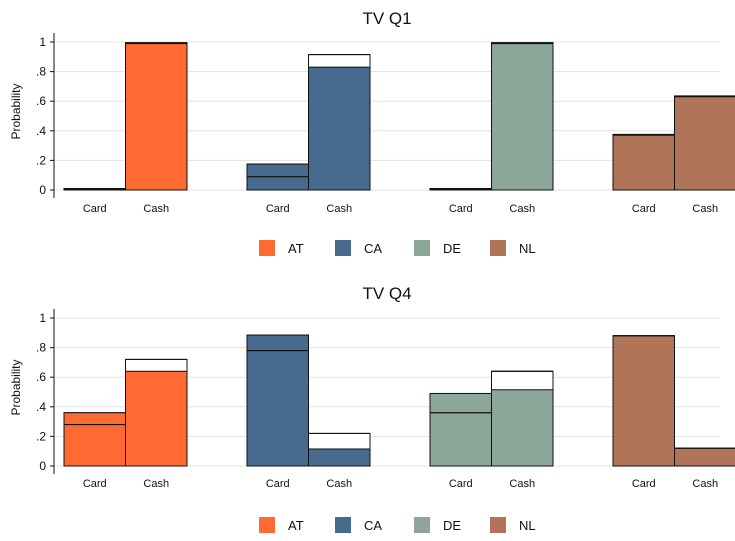 The image size is (735, 541). Describe the element at coordinates (386, 18) in the screenshot. I see `chart-title: TV Q1` at that location.